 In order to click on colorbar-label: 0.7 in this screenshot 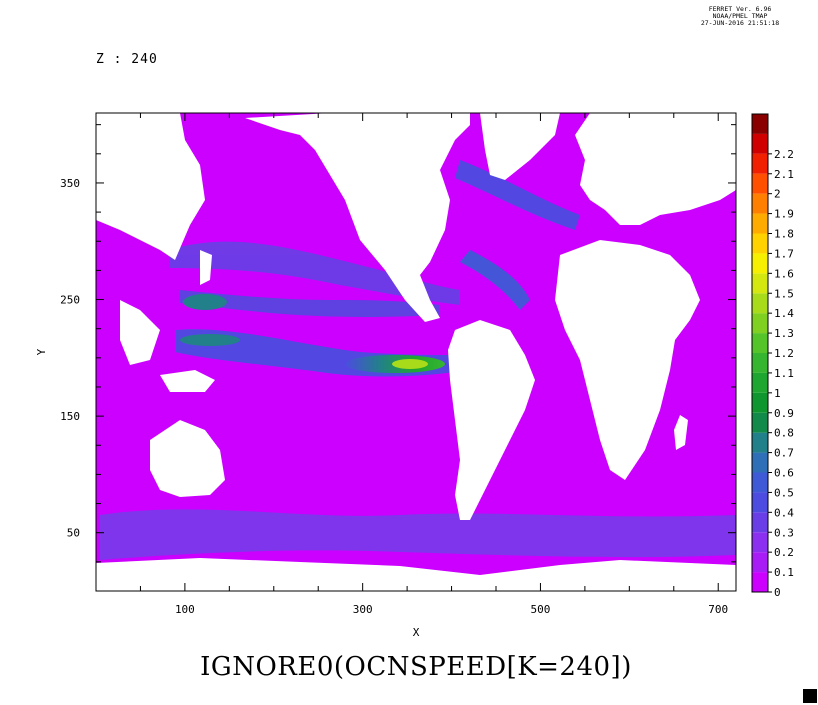, I will do `click(784, 453)`.